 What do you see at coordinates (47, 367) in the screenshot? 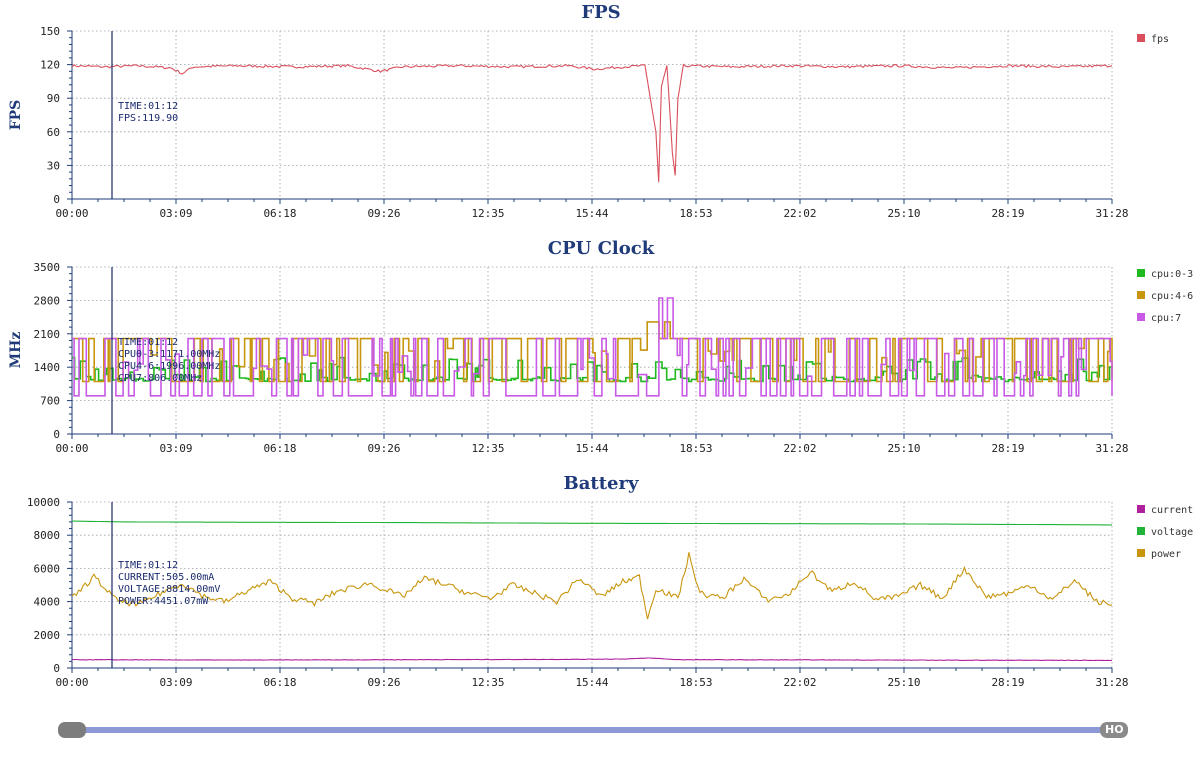
I see `y-tick-label: 1400` at bounding box center [47, 367].